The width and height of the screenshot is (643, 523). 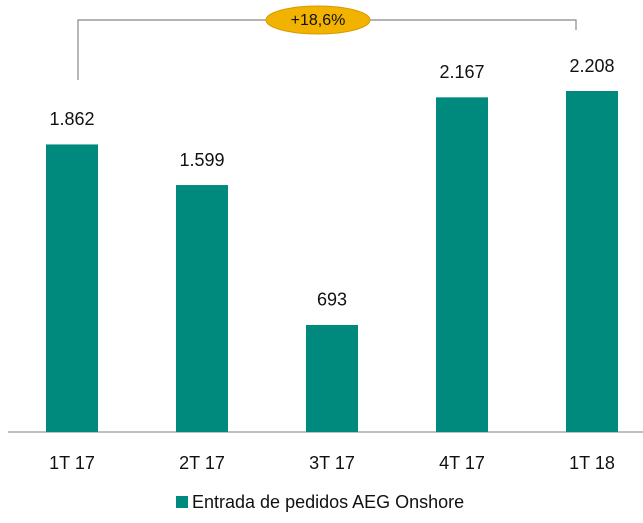 What do you see at coordinates (592, 463) in the screenshot?
I see `x-tick-label: 1T 18` at bounding box center [592, 463].